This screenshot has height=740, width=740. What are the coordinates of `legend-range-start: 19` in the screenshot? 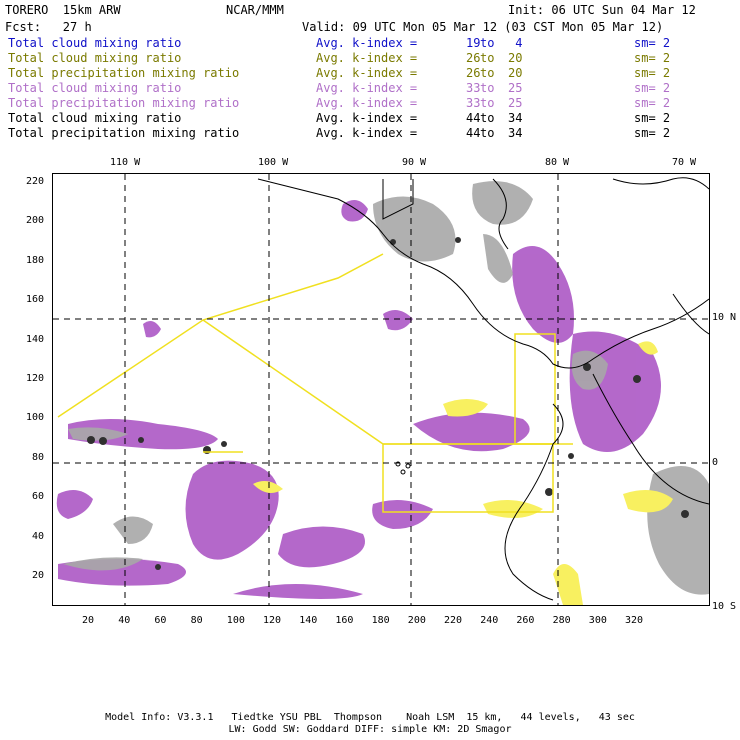 It's located at (473, 43).